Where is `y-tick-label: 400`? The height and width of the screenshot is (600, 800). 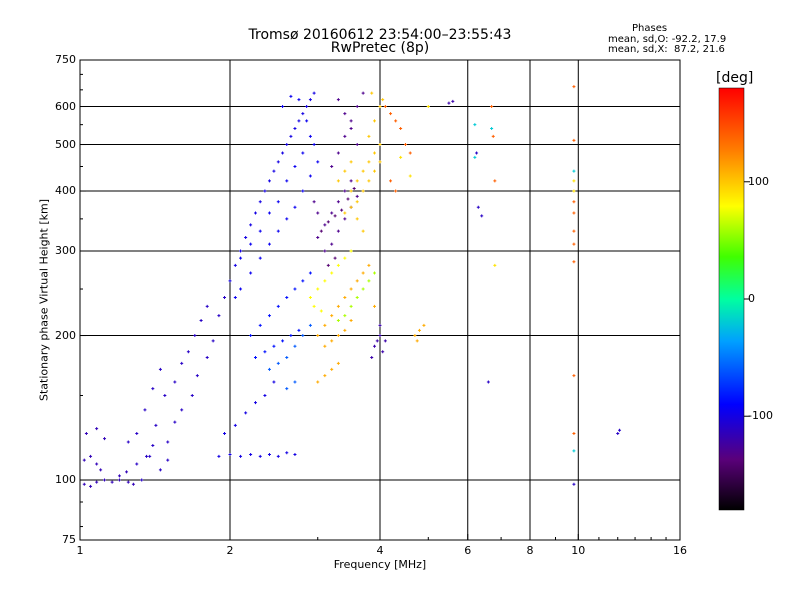 y-tick-label: 400 is located at coordinates (65, 191).